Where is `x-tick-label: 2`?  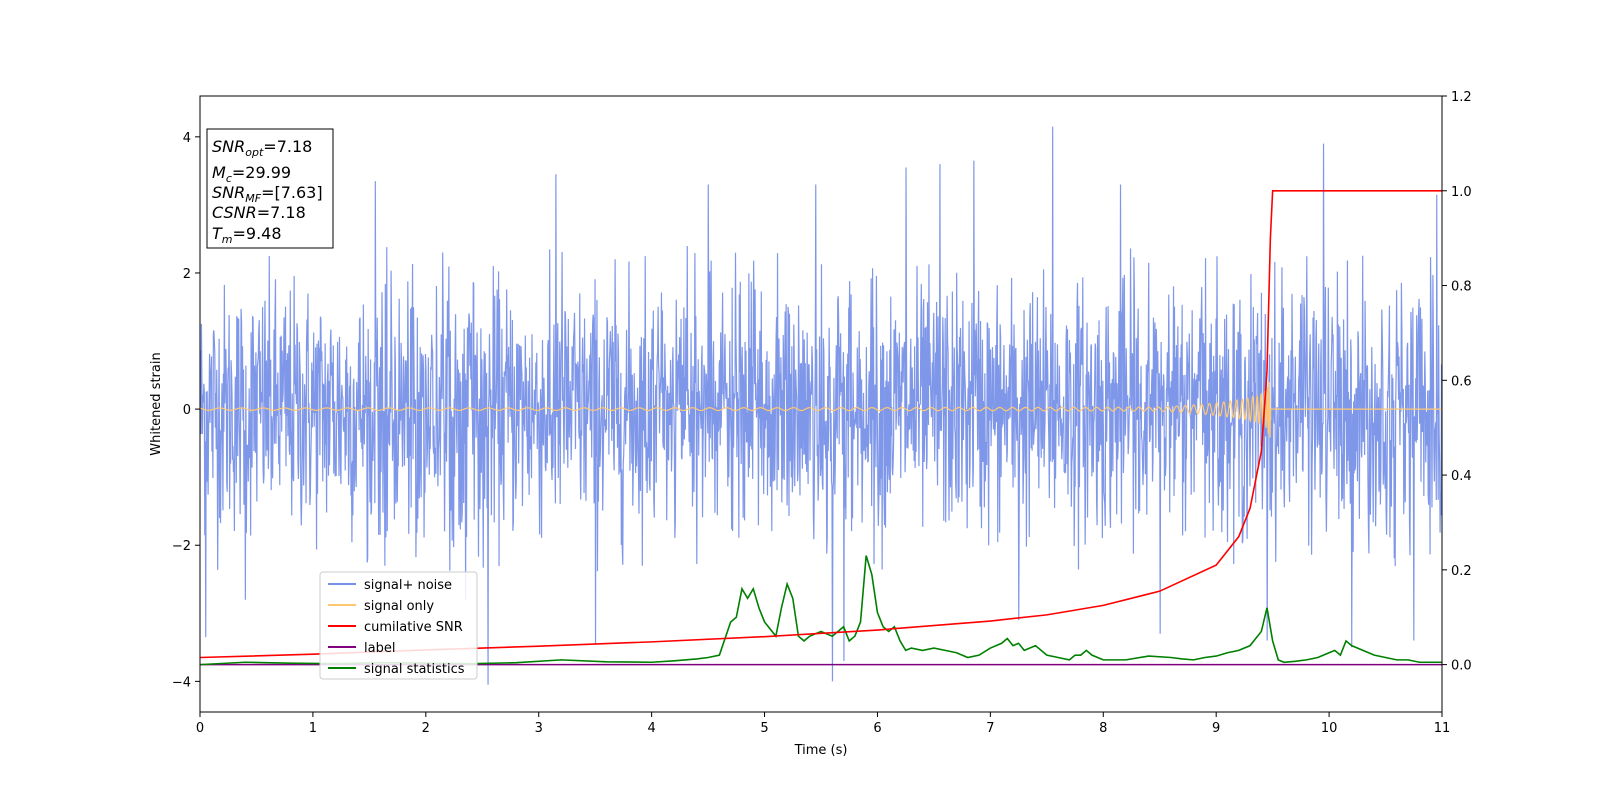
x-tick-label: 2 is located at coordinates (426, 728).